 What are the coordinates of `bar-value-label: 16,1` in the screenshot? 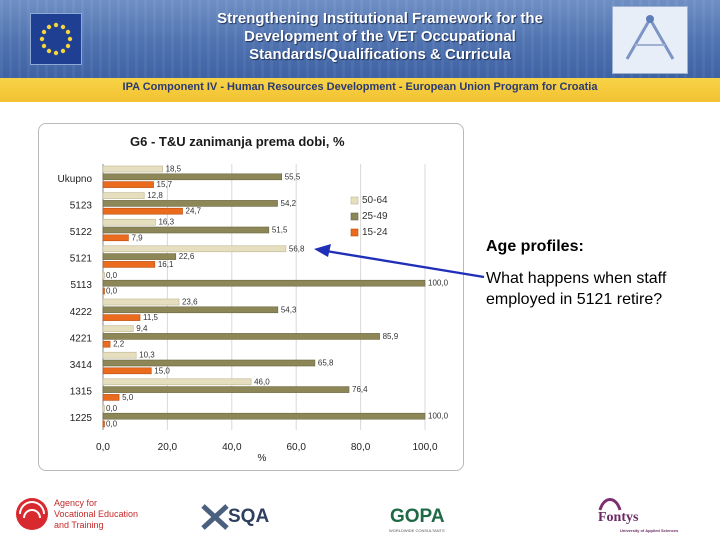 It's located at (166, 264).